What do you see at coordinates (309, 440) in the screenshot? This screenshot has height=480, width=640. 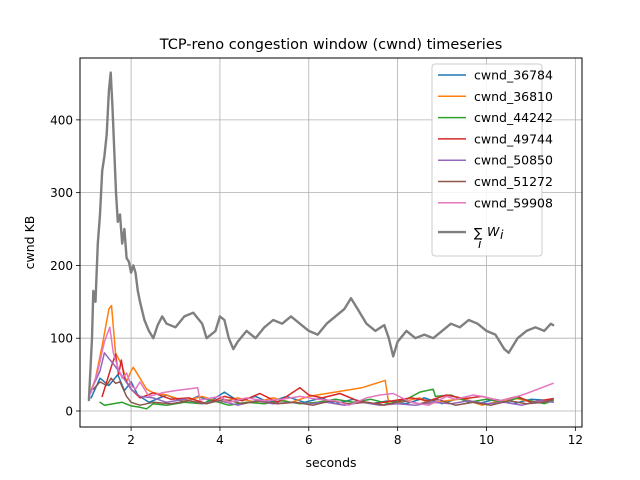 I see `x-tick-label: 6` at bounding box center [309, 440].